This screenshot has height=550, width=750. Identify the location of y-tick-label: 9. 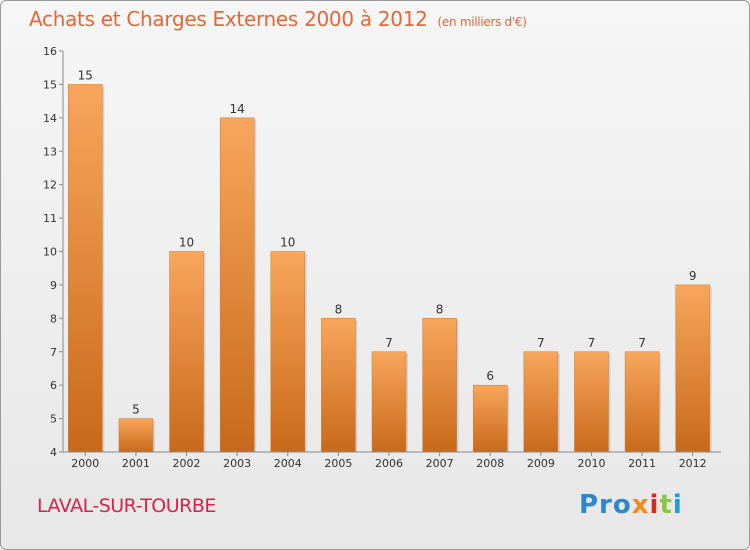
(53, 285).